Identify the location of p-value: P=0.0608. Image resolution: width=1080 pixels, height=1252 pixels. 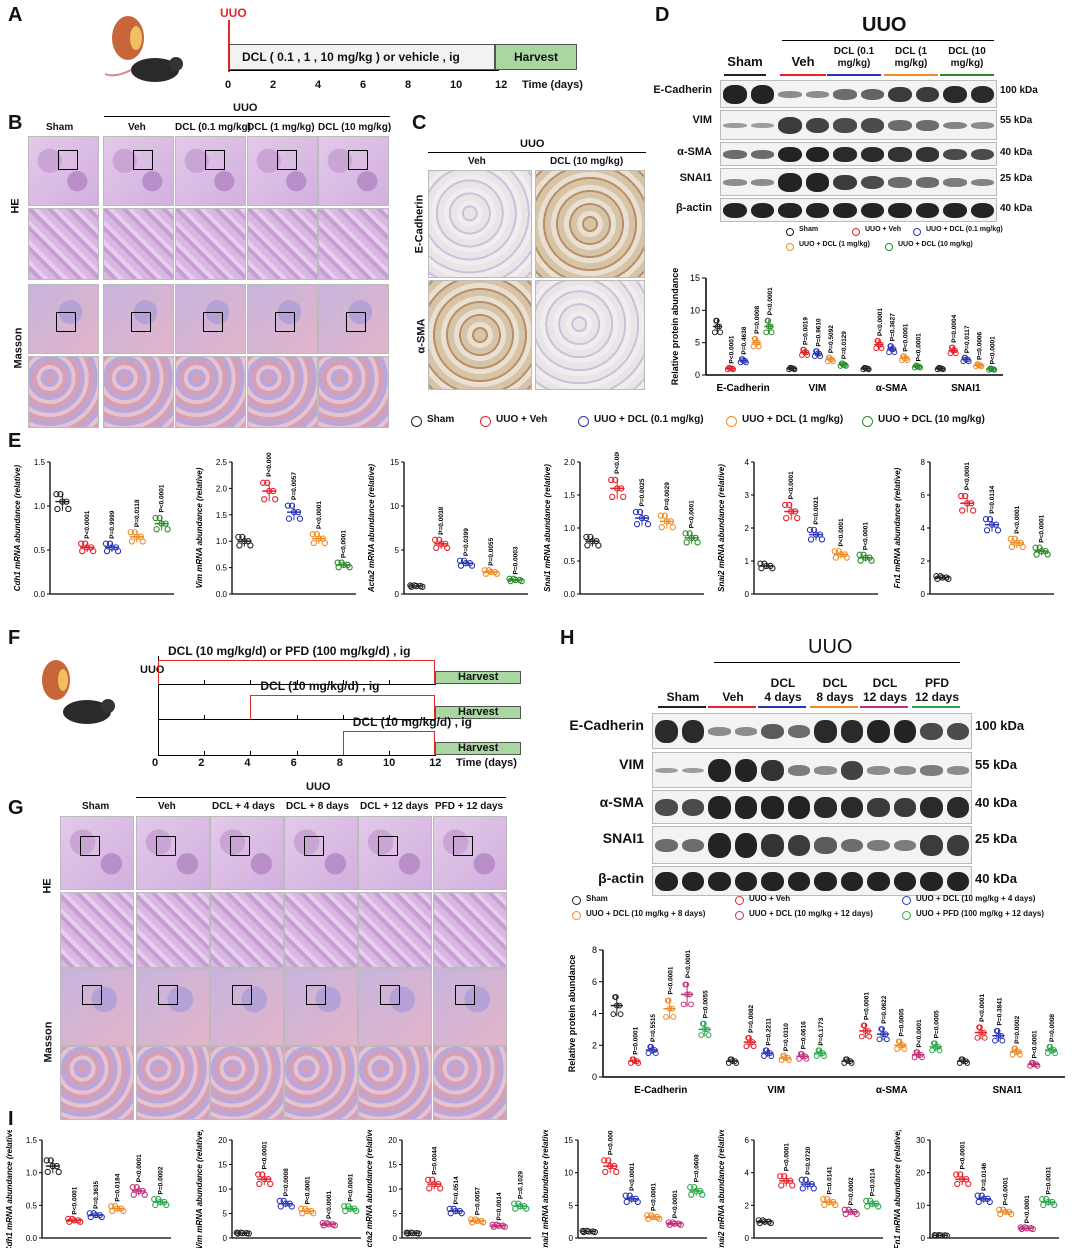
(696, 1168).